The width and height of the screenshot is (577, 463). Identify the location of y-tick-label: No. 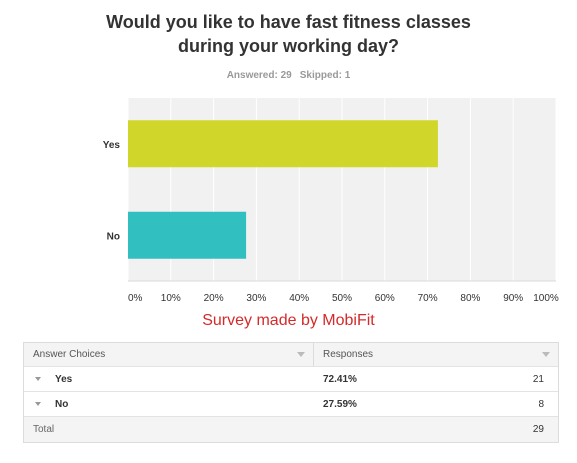
(113, 236).